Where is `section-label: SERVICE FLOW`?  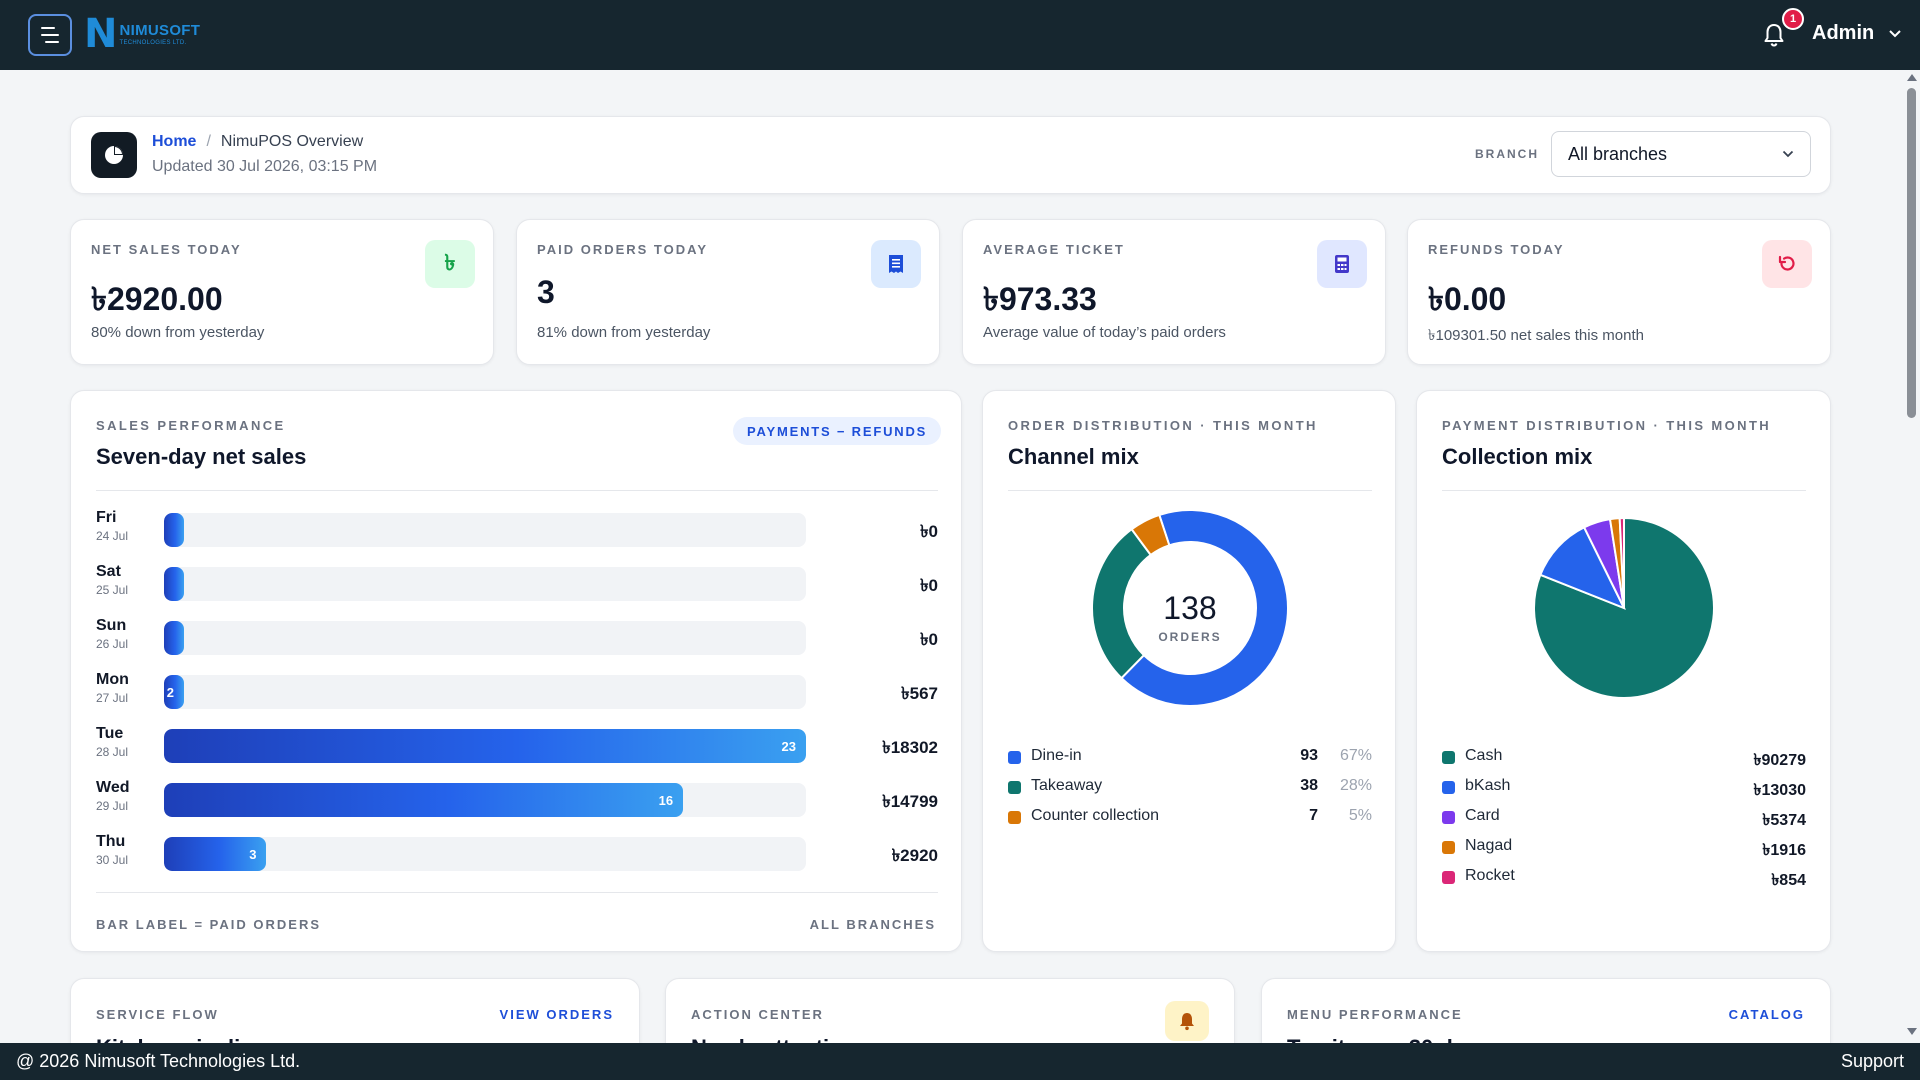 section-label: SERVICE FLOW is located at coordinates (157, 1014).